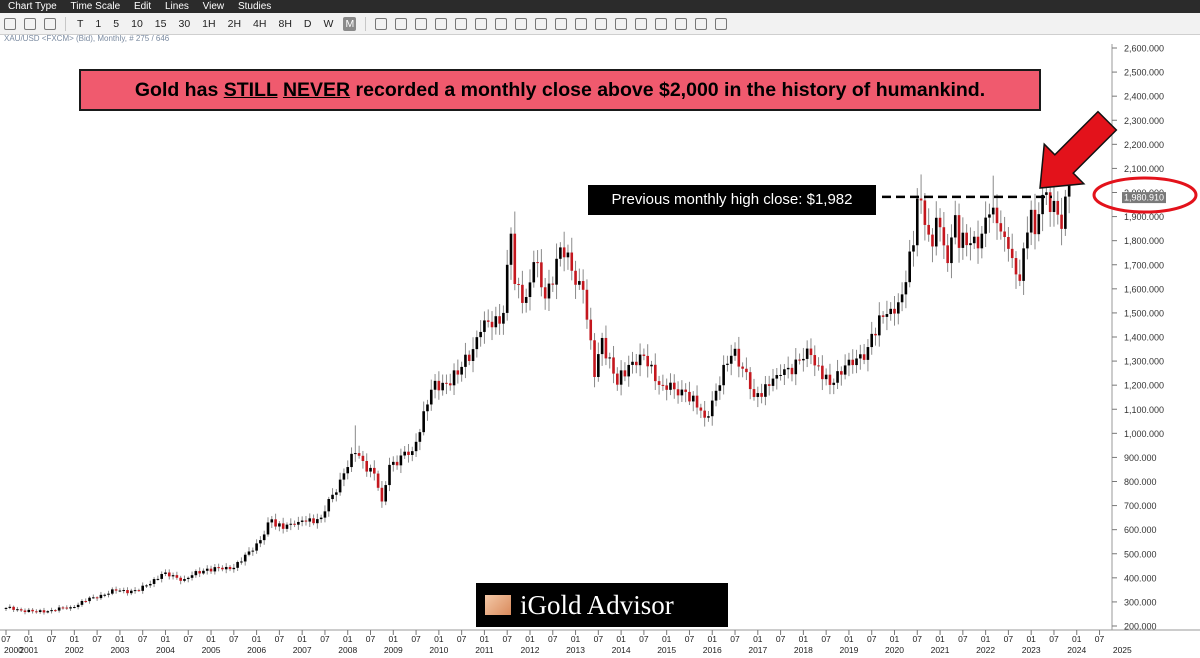 The width and height of the screenshot is (1200, 658). Describe the element at coordinates (80, 23) in the screenshot. I see `timeframe-t-button: T` at that location.